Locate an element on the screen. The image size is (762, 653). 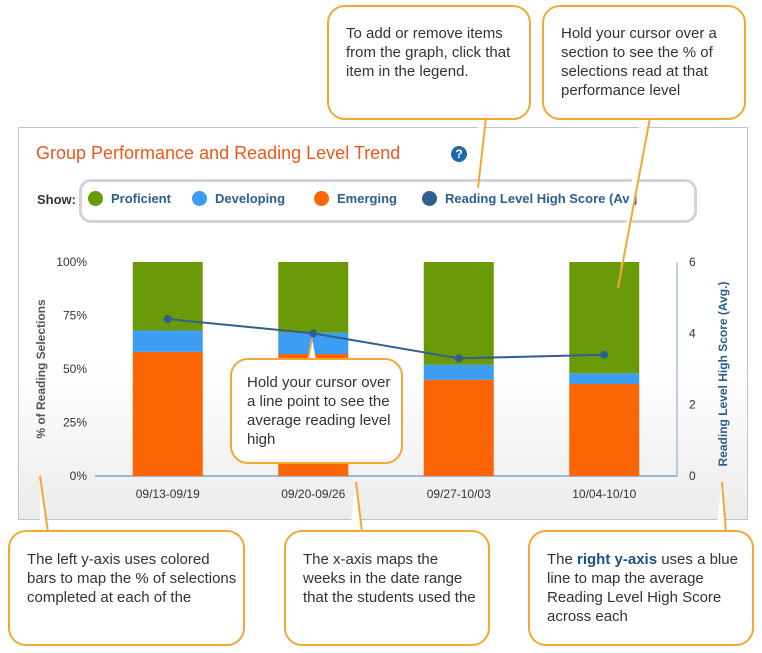
callout-tail-right-axis is located at coordinates (721, 507).